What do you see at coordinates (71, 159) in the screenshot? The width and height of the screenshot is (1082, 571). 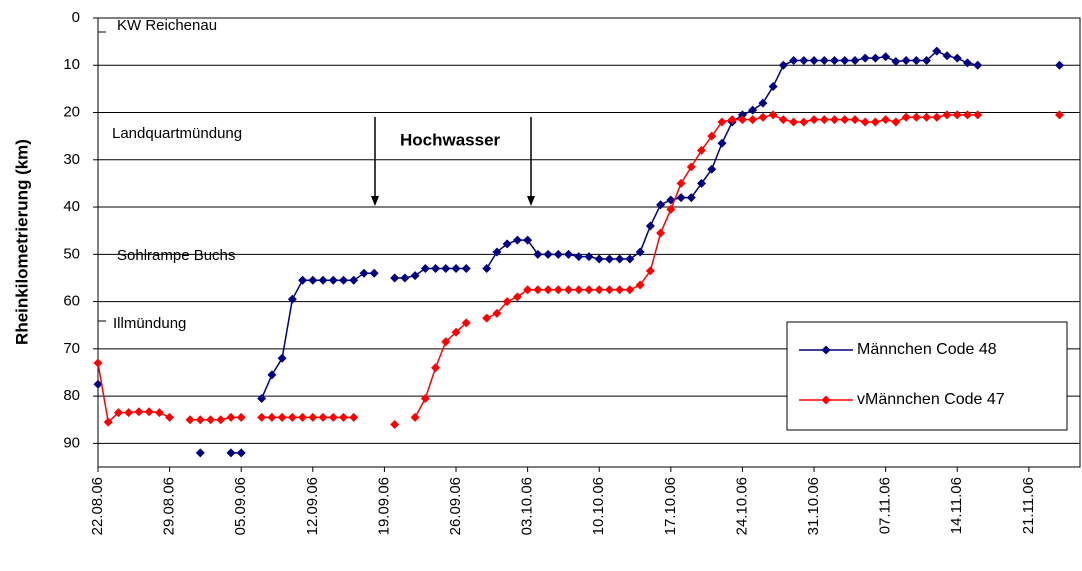 I see `y-tick-label: 30` at bounding box center [71, 159].